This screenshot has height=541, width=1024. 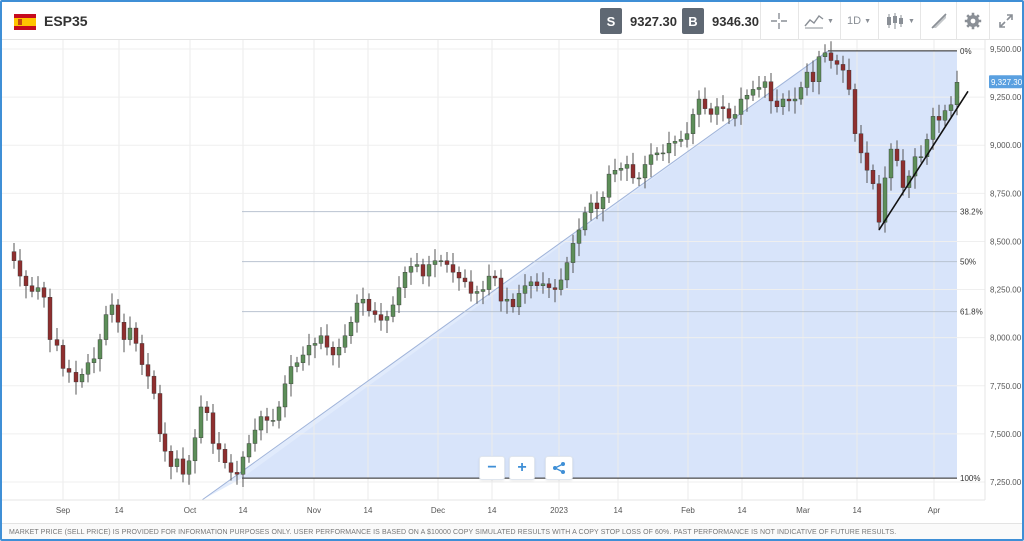 What do you see at coordinates (522, 468) in the screenshot?
I see `zoom-in-button: +` at bounding box center [522, 468].